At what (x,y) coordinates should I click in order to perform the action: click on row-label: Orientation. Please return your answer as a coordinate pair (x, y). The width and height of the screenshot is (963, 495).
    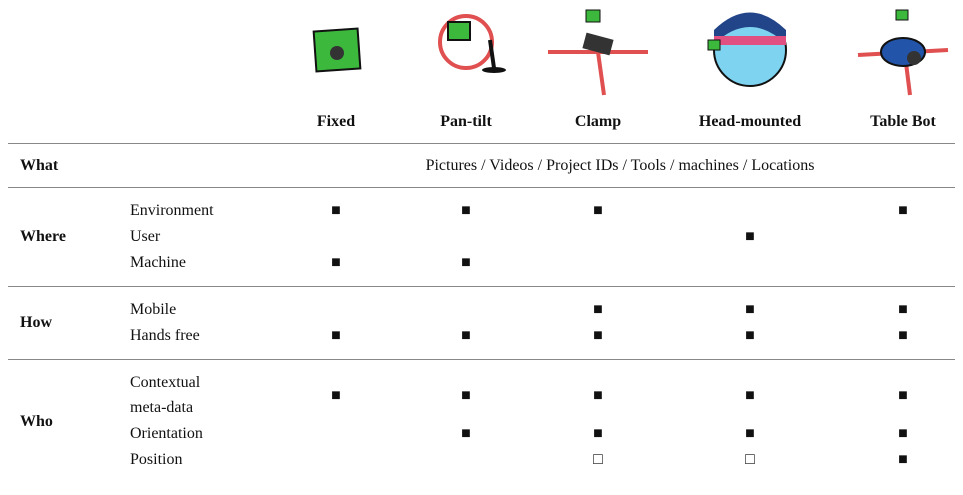
    Looking at the image, I should click on (166, 433).